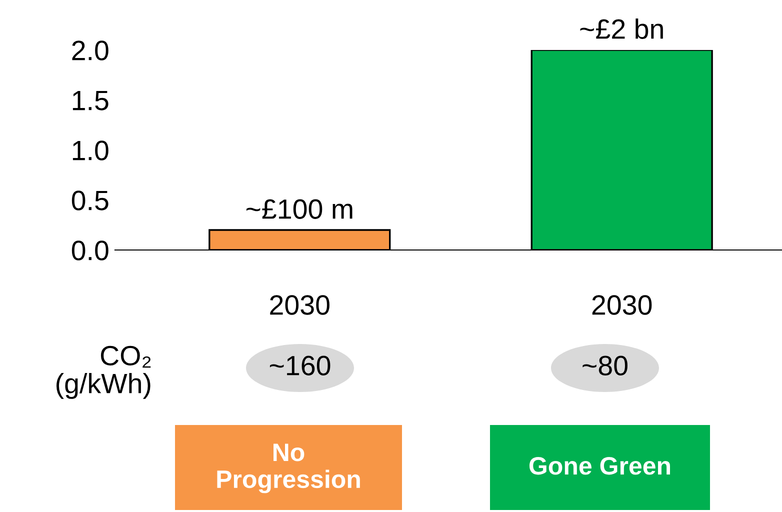 This screenshot has height=512, width=782. What do you see at coordinates (90, 250) in the screenshot?
I see `y-tick-label: 0.0` at bounding box center [90, 250].